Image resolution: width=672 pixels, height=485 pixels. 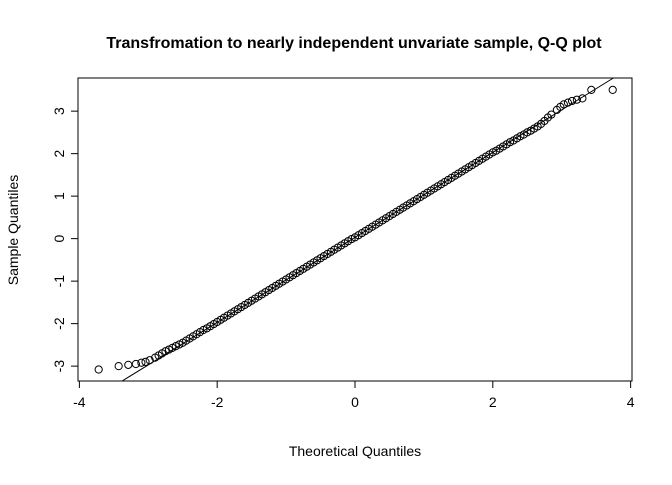 What do you see at coordinates (493, 402) in the screenshot?
I see `x-tick-label: 2` at bounding box center [493, 402].